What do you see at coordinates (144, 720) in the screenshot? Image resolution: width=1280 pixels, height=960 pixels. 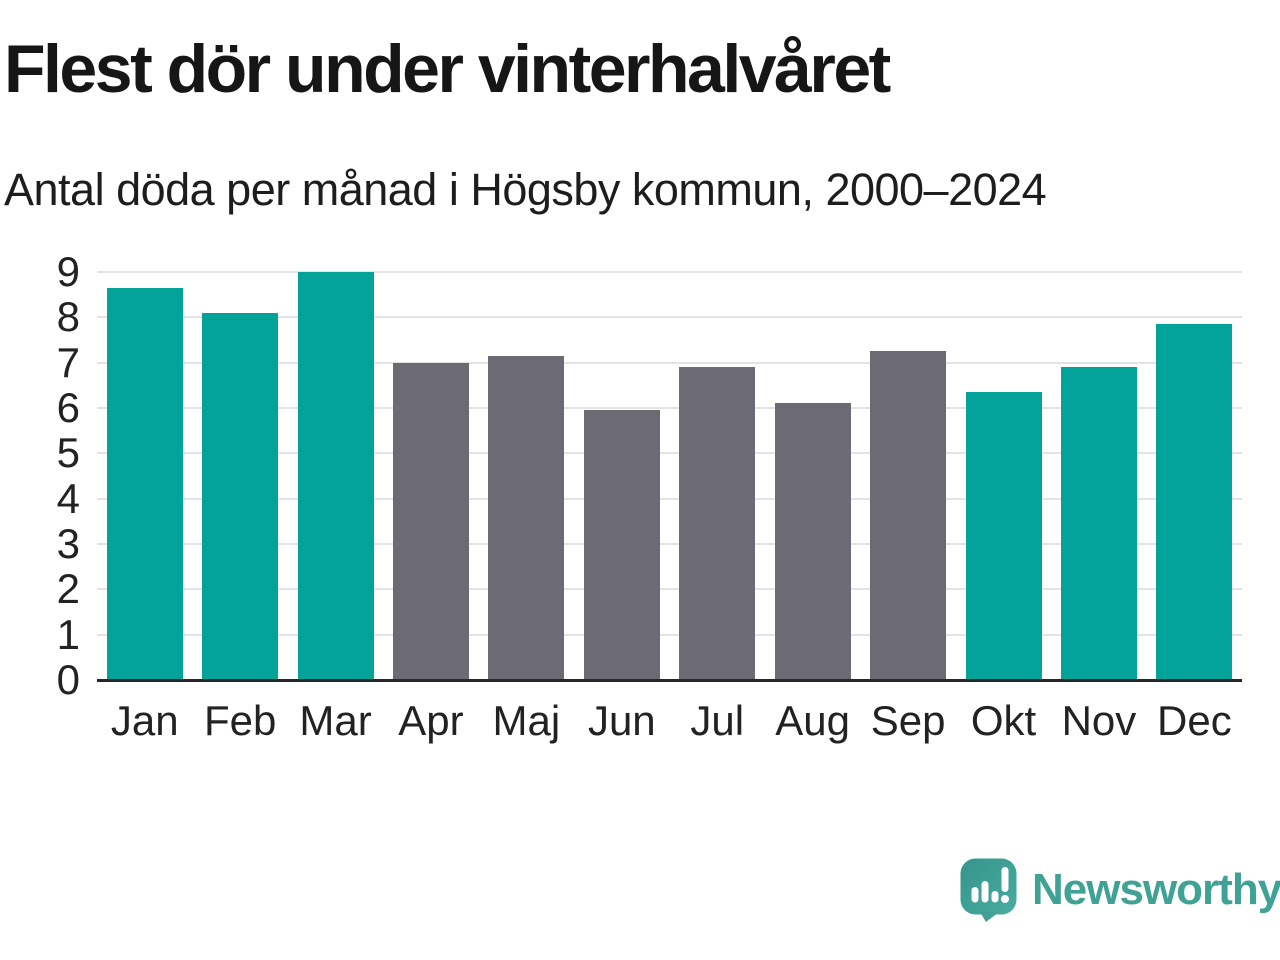 I see `x-tick-label-jan: Jan` at bounding box center [144, 720].